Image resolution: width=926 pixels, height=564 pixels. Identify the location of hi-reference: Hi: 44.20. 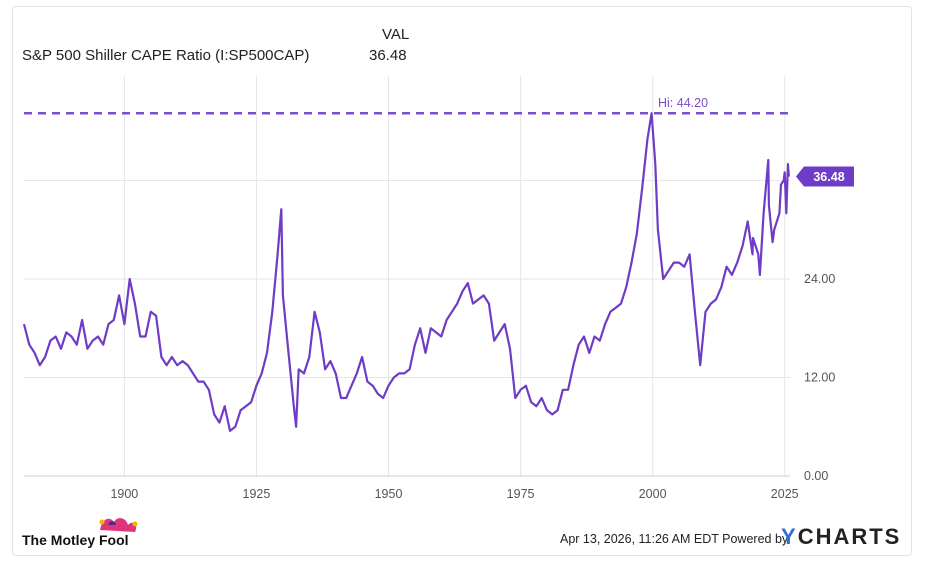
(407, 105).